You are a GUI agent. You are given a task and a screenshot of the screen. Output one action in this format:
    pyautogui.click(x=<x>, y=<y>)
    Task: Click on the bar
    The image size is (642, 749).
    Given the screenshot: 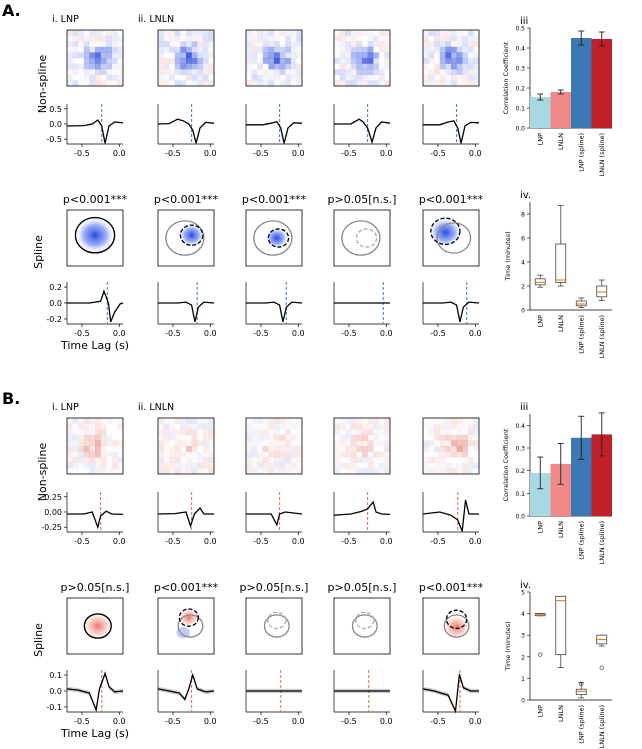 What is the action you would take?
    pyautogui.click(x=581, y=83)
    